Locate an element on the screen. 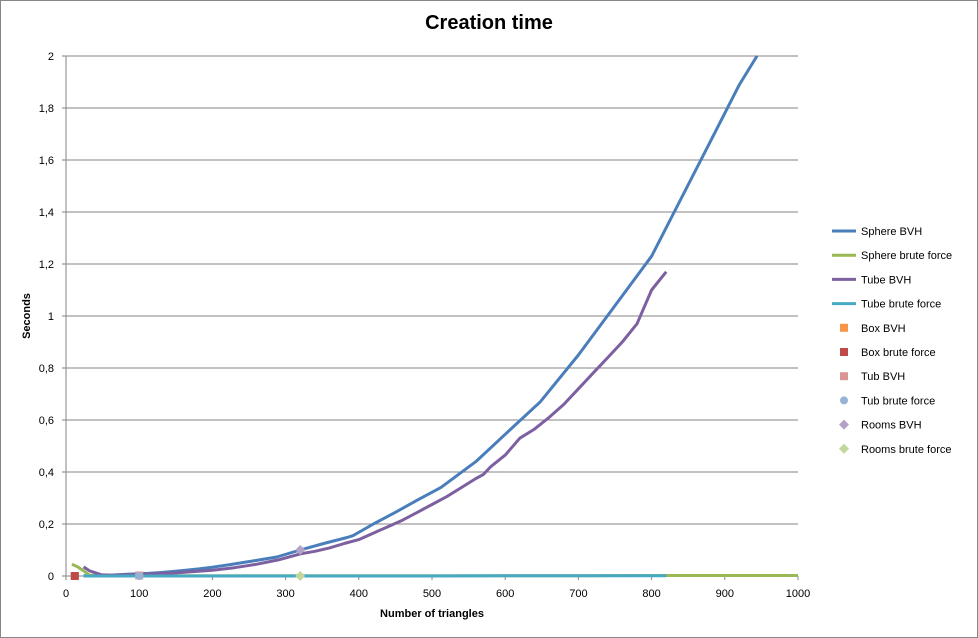 Image resolution: width=978 pixels, height=638 pixels. legend-label-sphere-bvh: Sphere BVH is located at coordinates (891, 232).